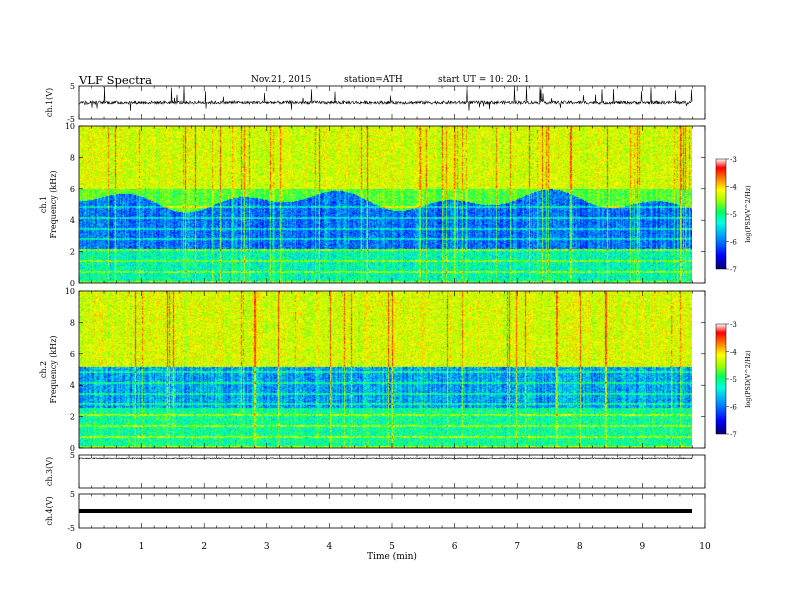 The image size is (792, 612). I want to click on x-tick-label: 4, so click(330, 547).